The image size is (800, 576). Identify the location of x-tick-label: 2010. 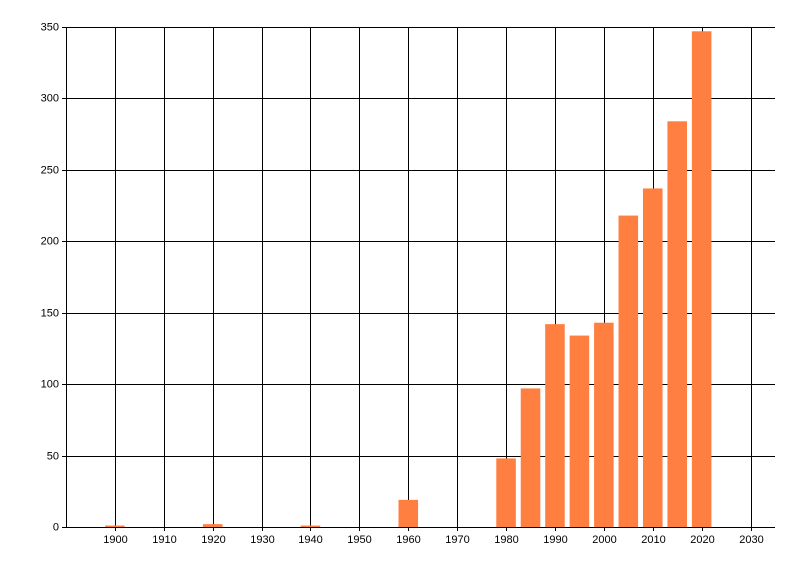
(653, 540).